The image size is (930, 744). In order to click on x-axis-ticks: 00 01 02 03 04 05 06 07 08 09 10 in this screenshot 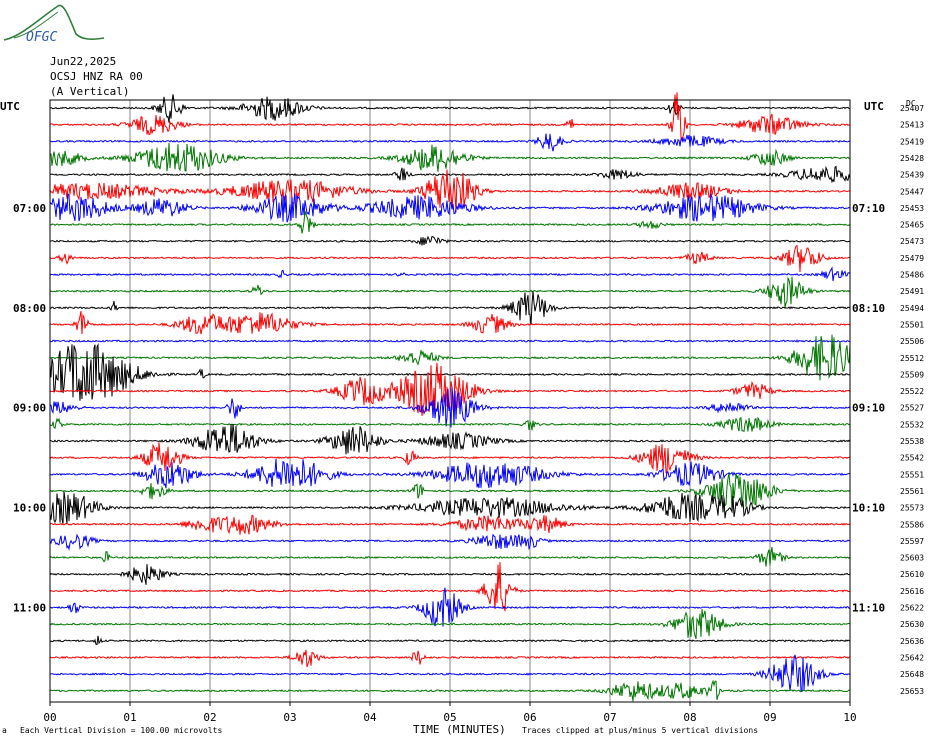, I will do `click(450, 713)`.